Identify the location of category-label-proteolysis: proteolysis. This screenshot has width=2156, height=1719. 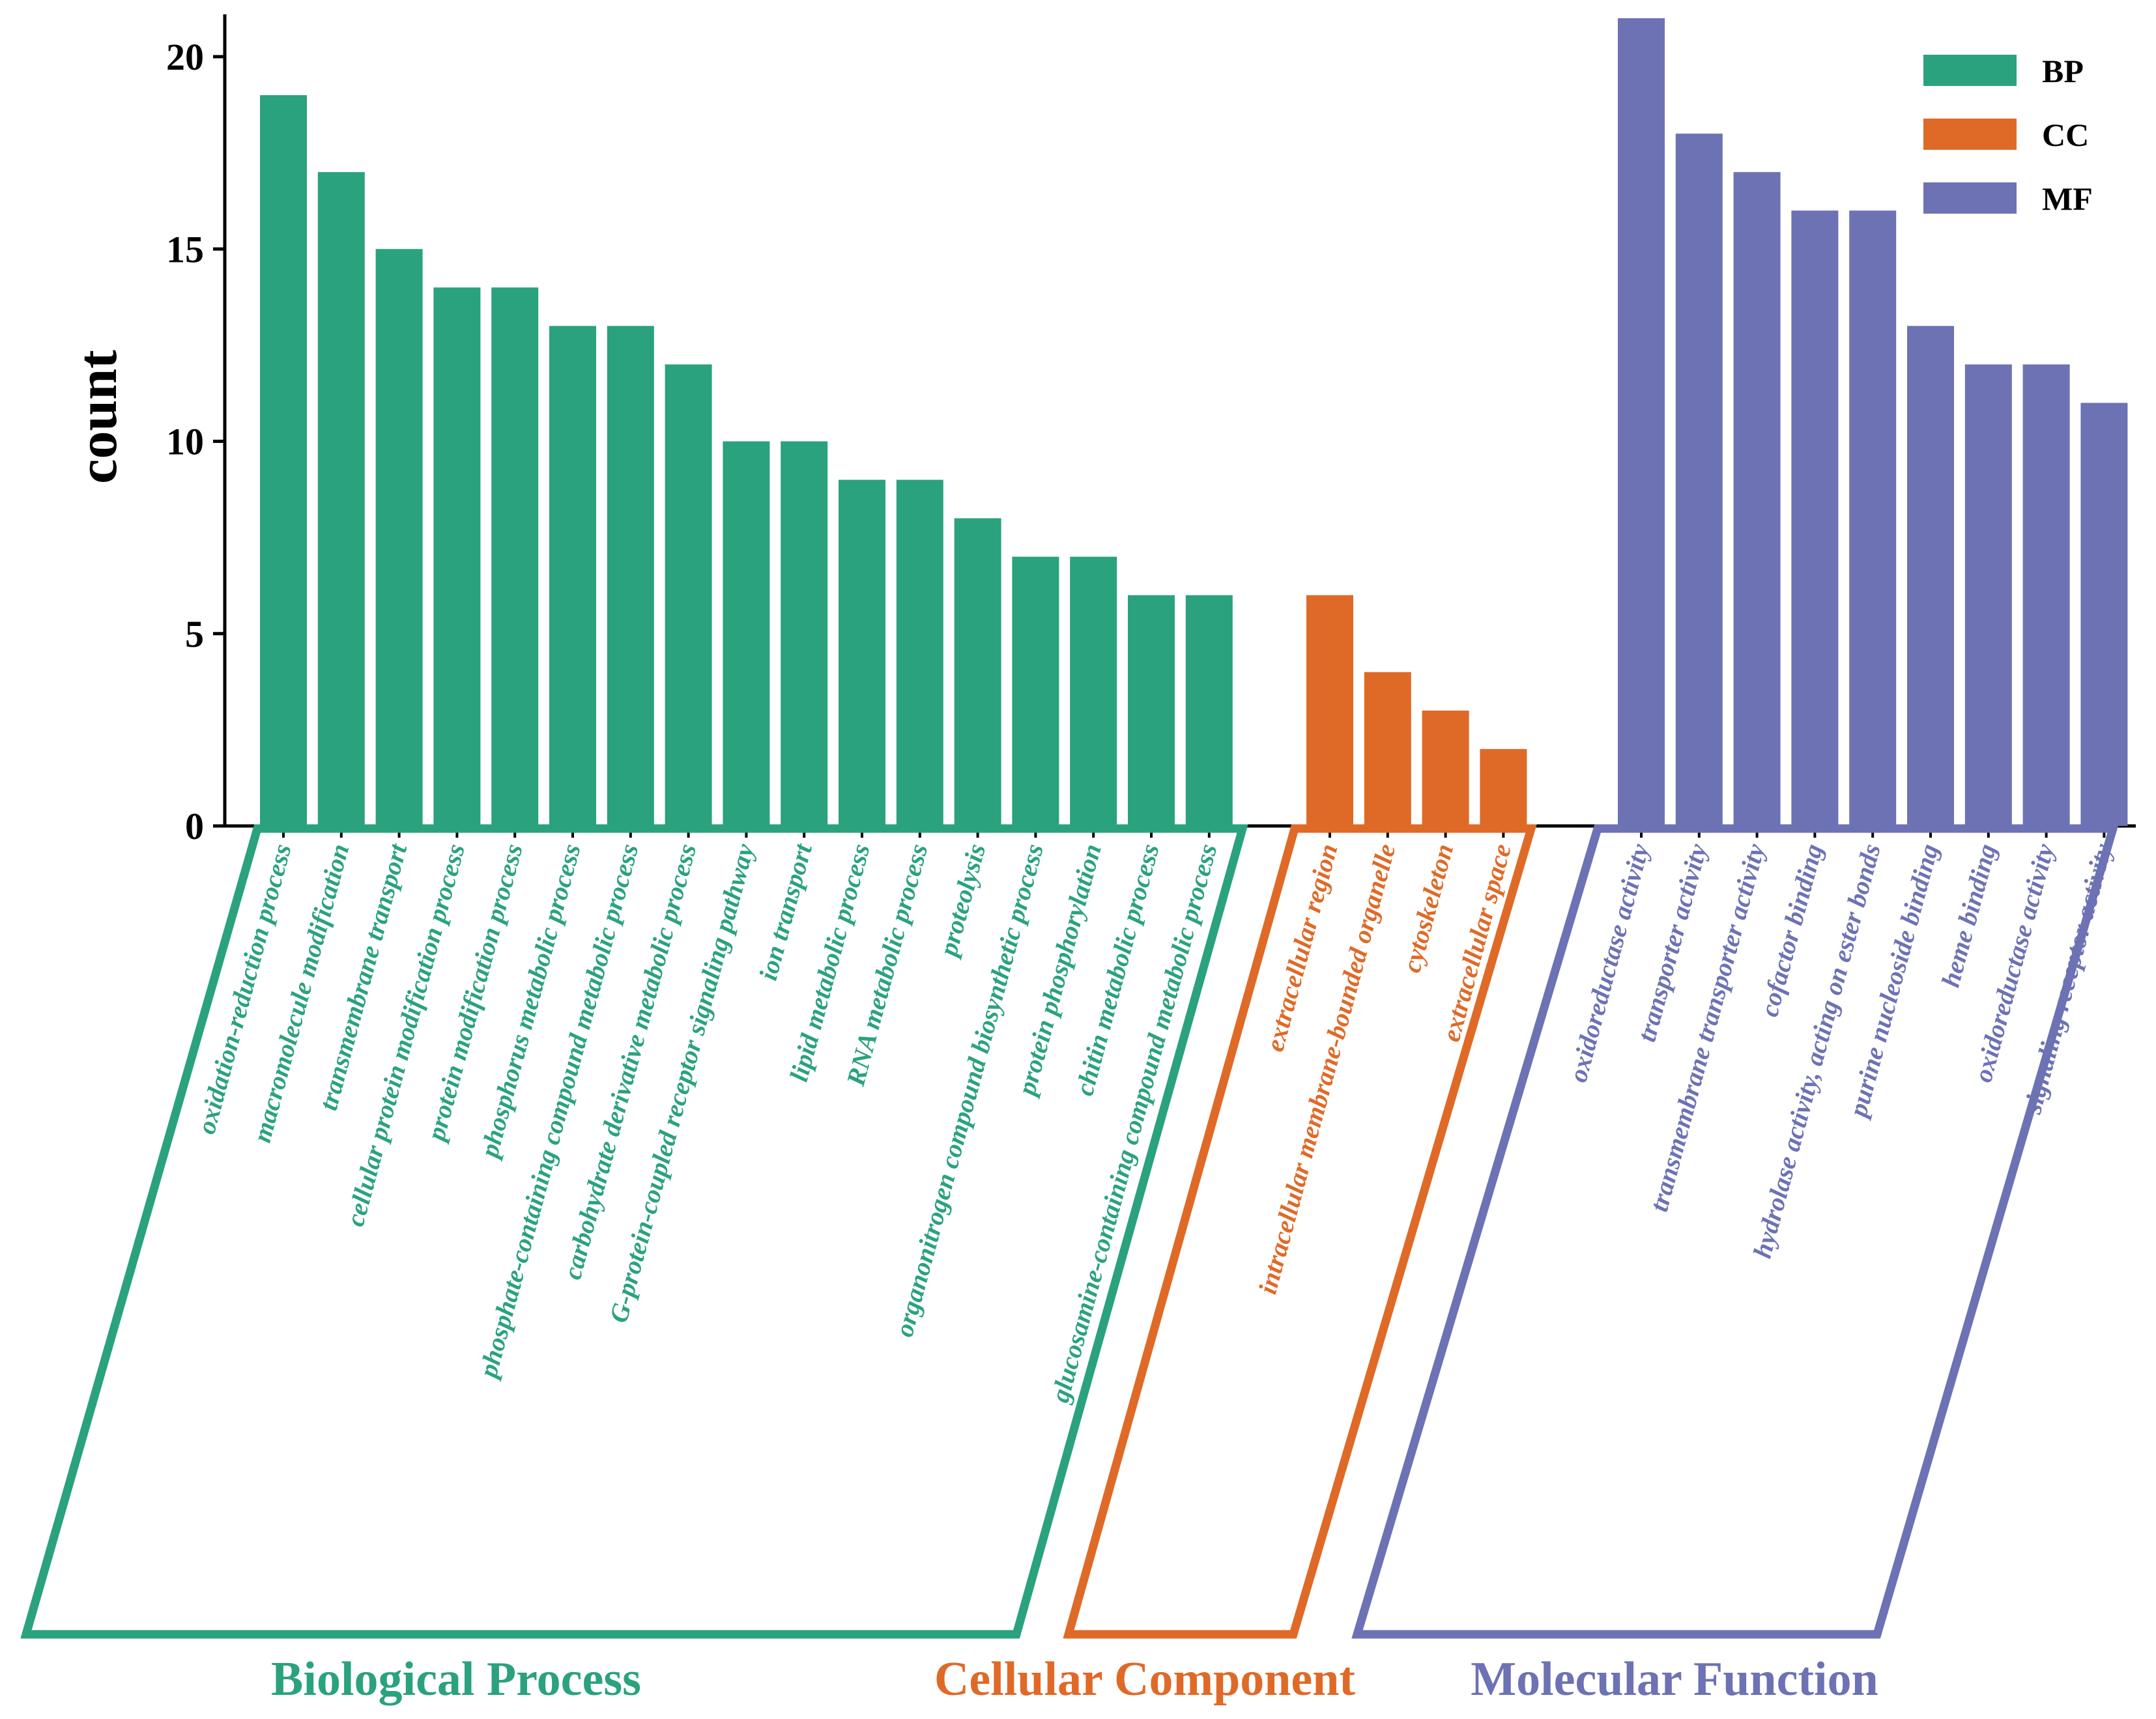
(962, 901).